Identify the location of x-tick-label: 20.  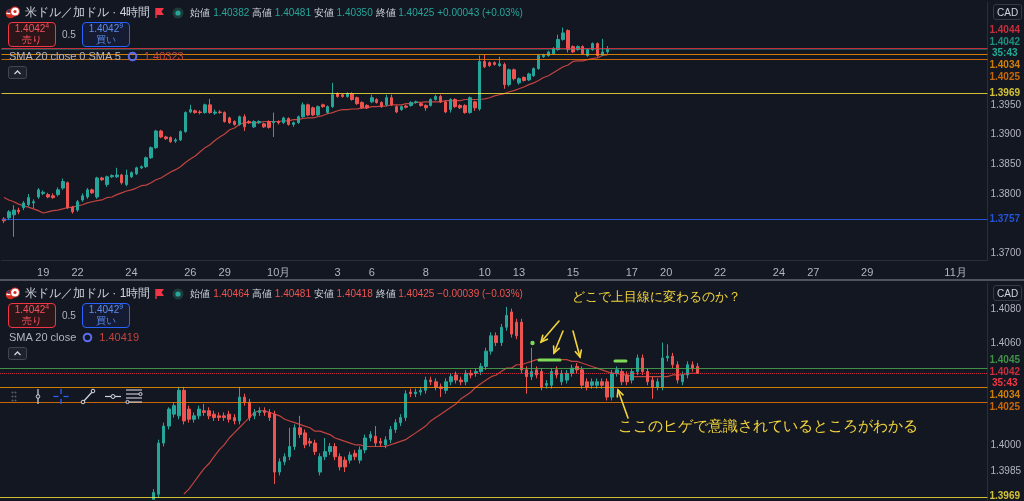
(666, 271).